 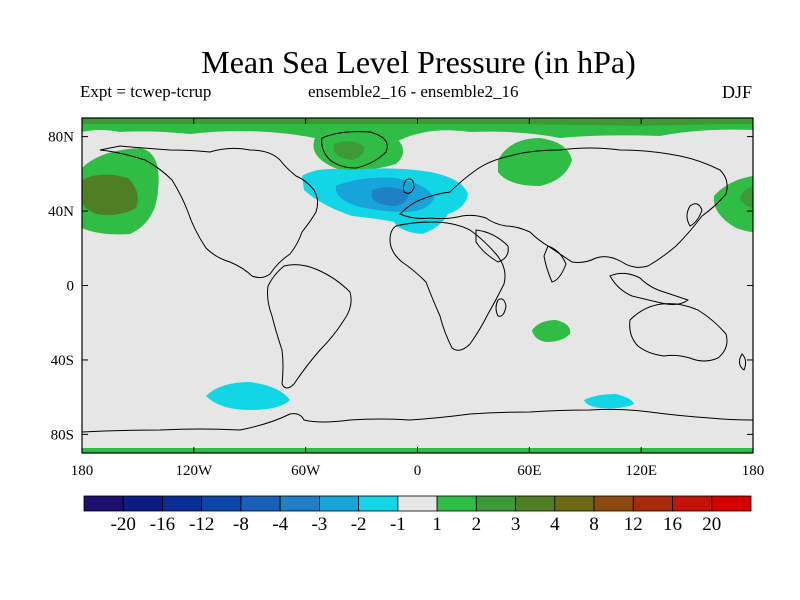 What do you see at coordinates (447, 286) in the screenshot?
I see `coastline-africa` at bounding box center [447, 286].